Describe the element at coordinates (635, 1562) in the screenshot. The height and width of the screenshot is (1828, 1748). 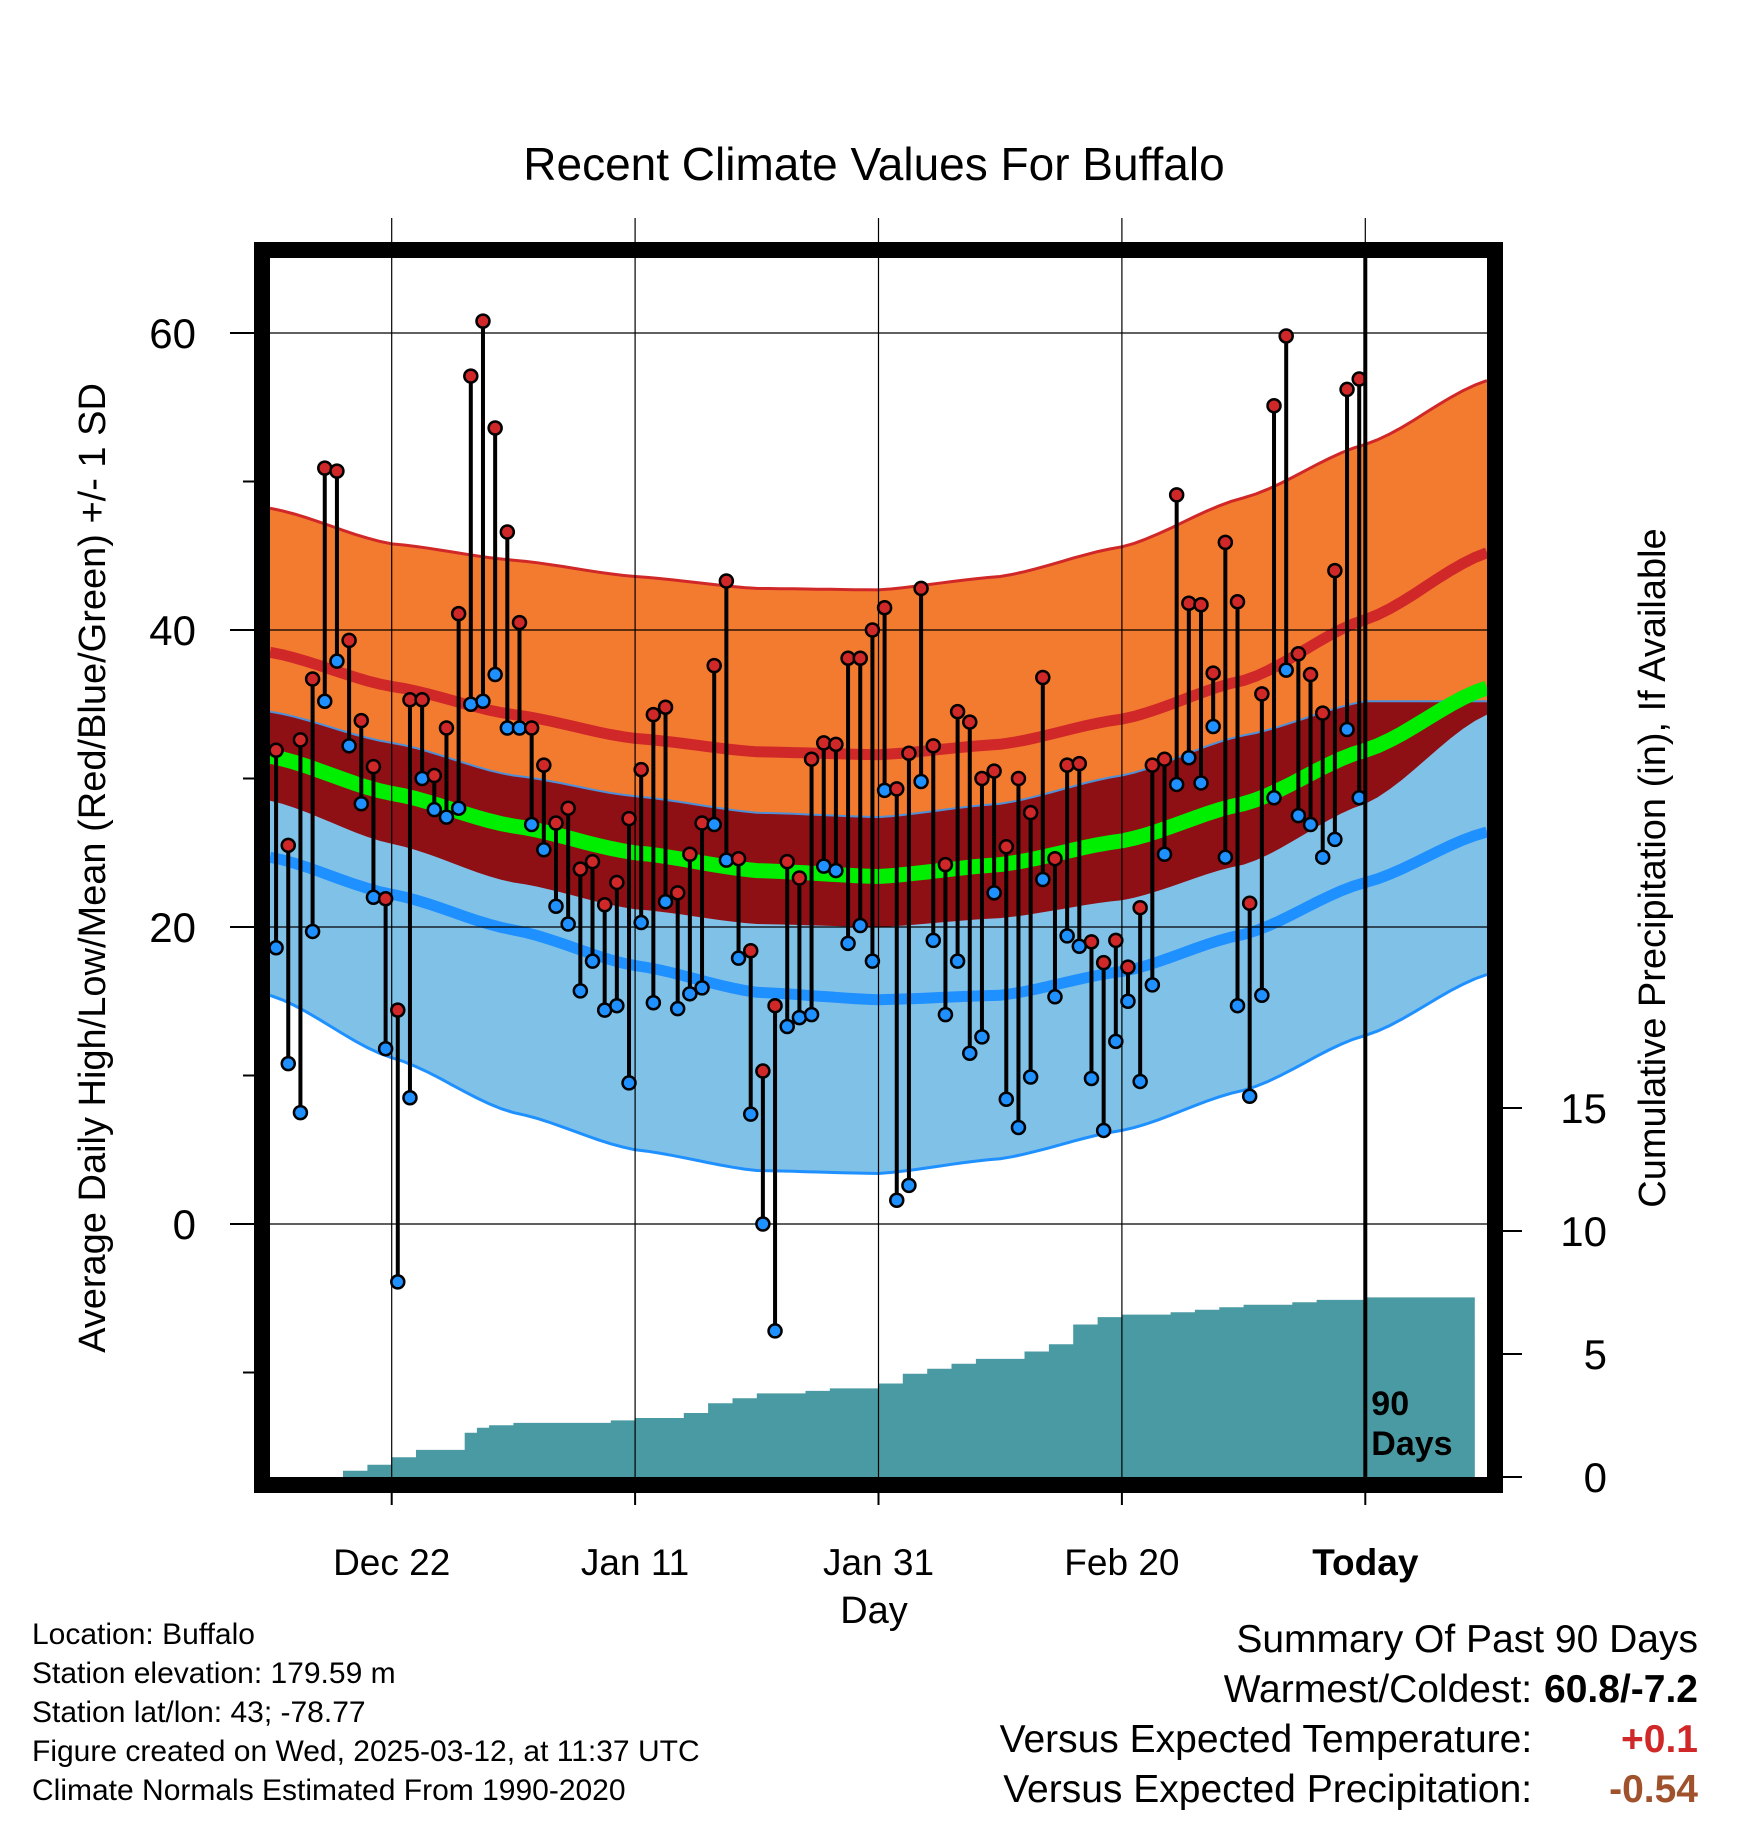
I see `x-tick-label: Jan 11` at that location.